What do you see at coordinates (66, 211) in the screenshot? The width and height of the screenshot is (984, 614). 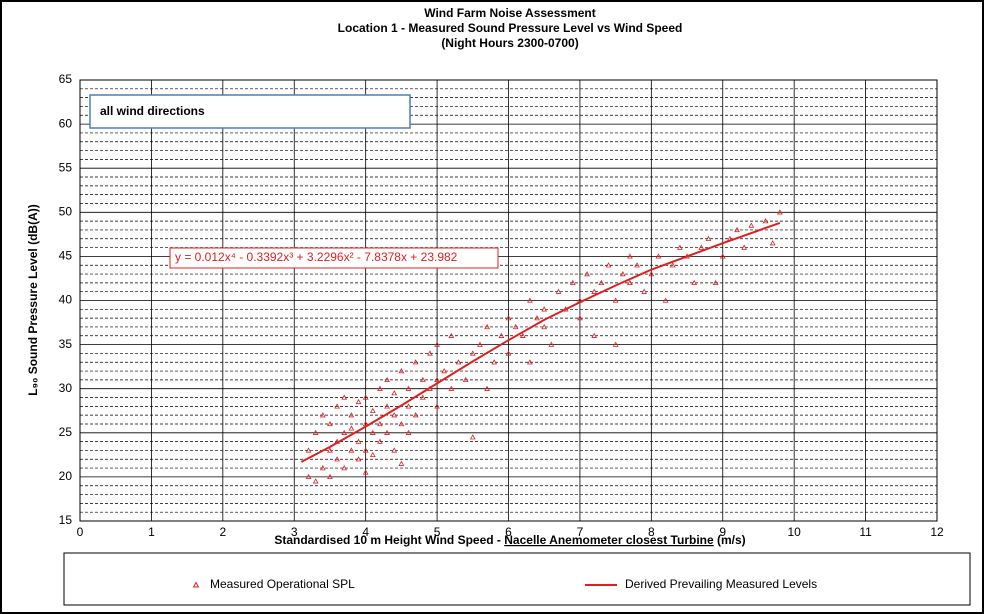 I see `y-tick-label: 50` at bounding box center [66, 211].